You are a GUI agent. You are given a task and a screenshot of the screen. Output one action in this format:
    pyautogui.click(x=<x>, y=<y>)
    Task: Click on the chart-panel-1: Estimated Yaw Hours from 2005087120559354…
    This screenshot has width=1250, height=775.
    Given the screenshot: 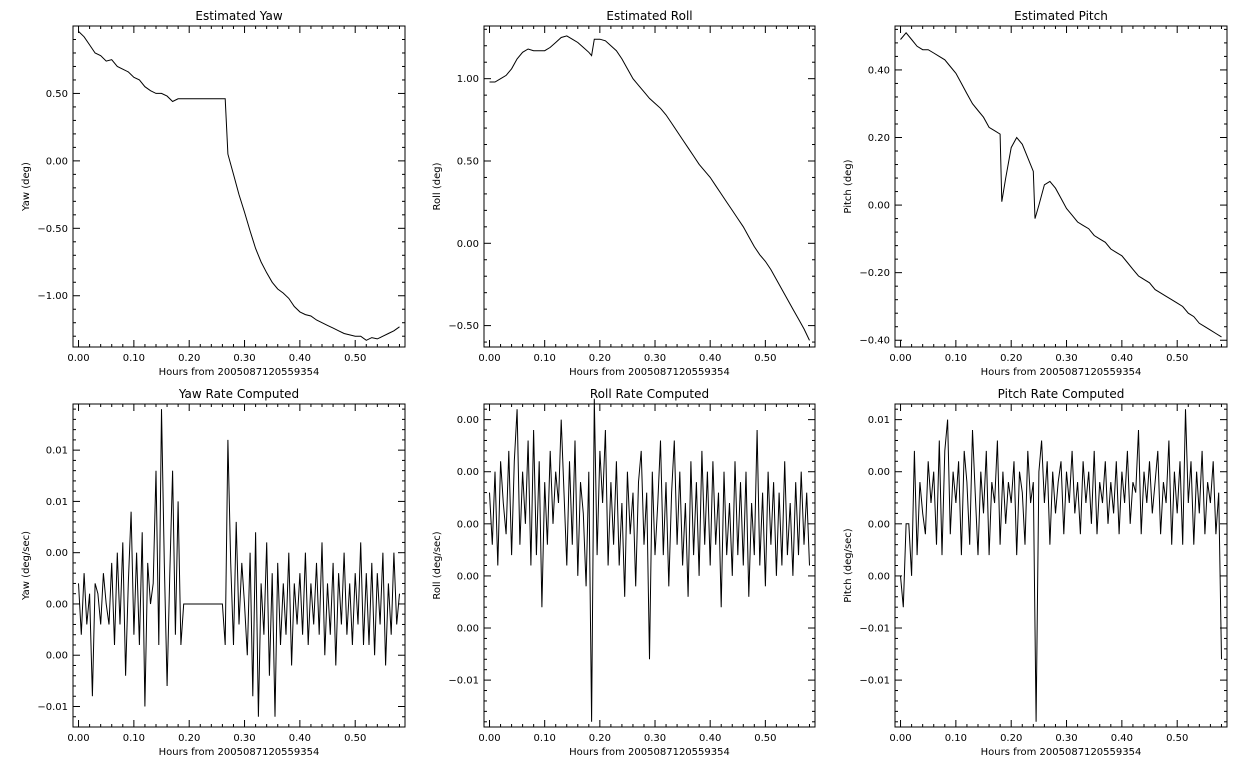 What is the action you would take?
    pyautogui.click(x=213, y=193)
    